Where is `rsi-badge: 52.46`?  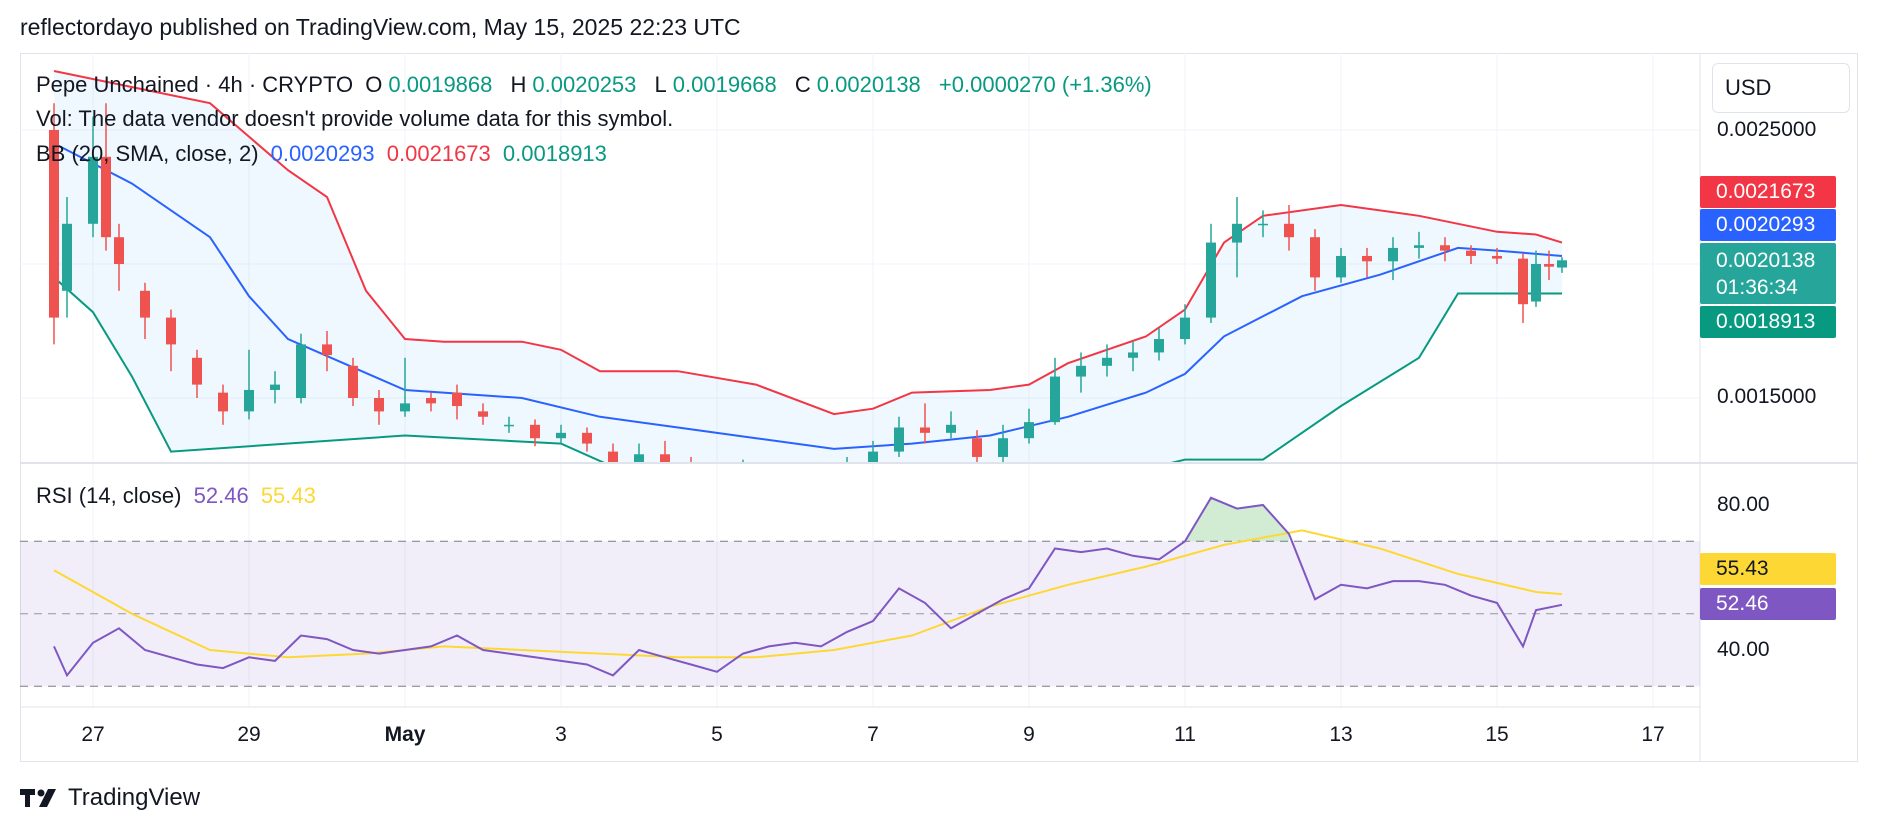
rsi-badge: 52.46 is located at coordinates (1768, 604).